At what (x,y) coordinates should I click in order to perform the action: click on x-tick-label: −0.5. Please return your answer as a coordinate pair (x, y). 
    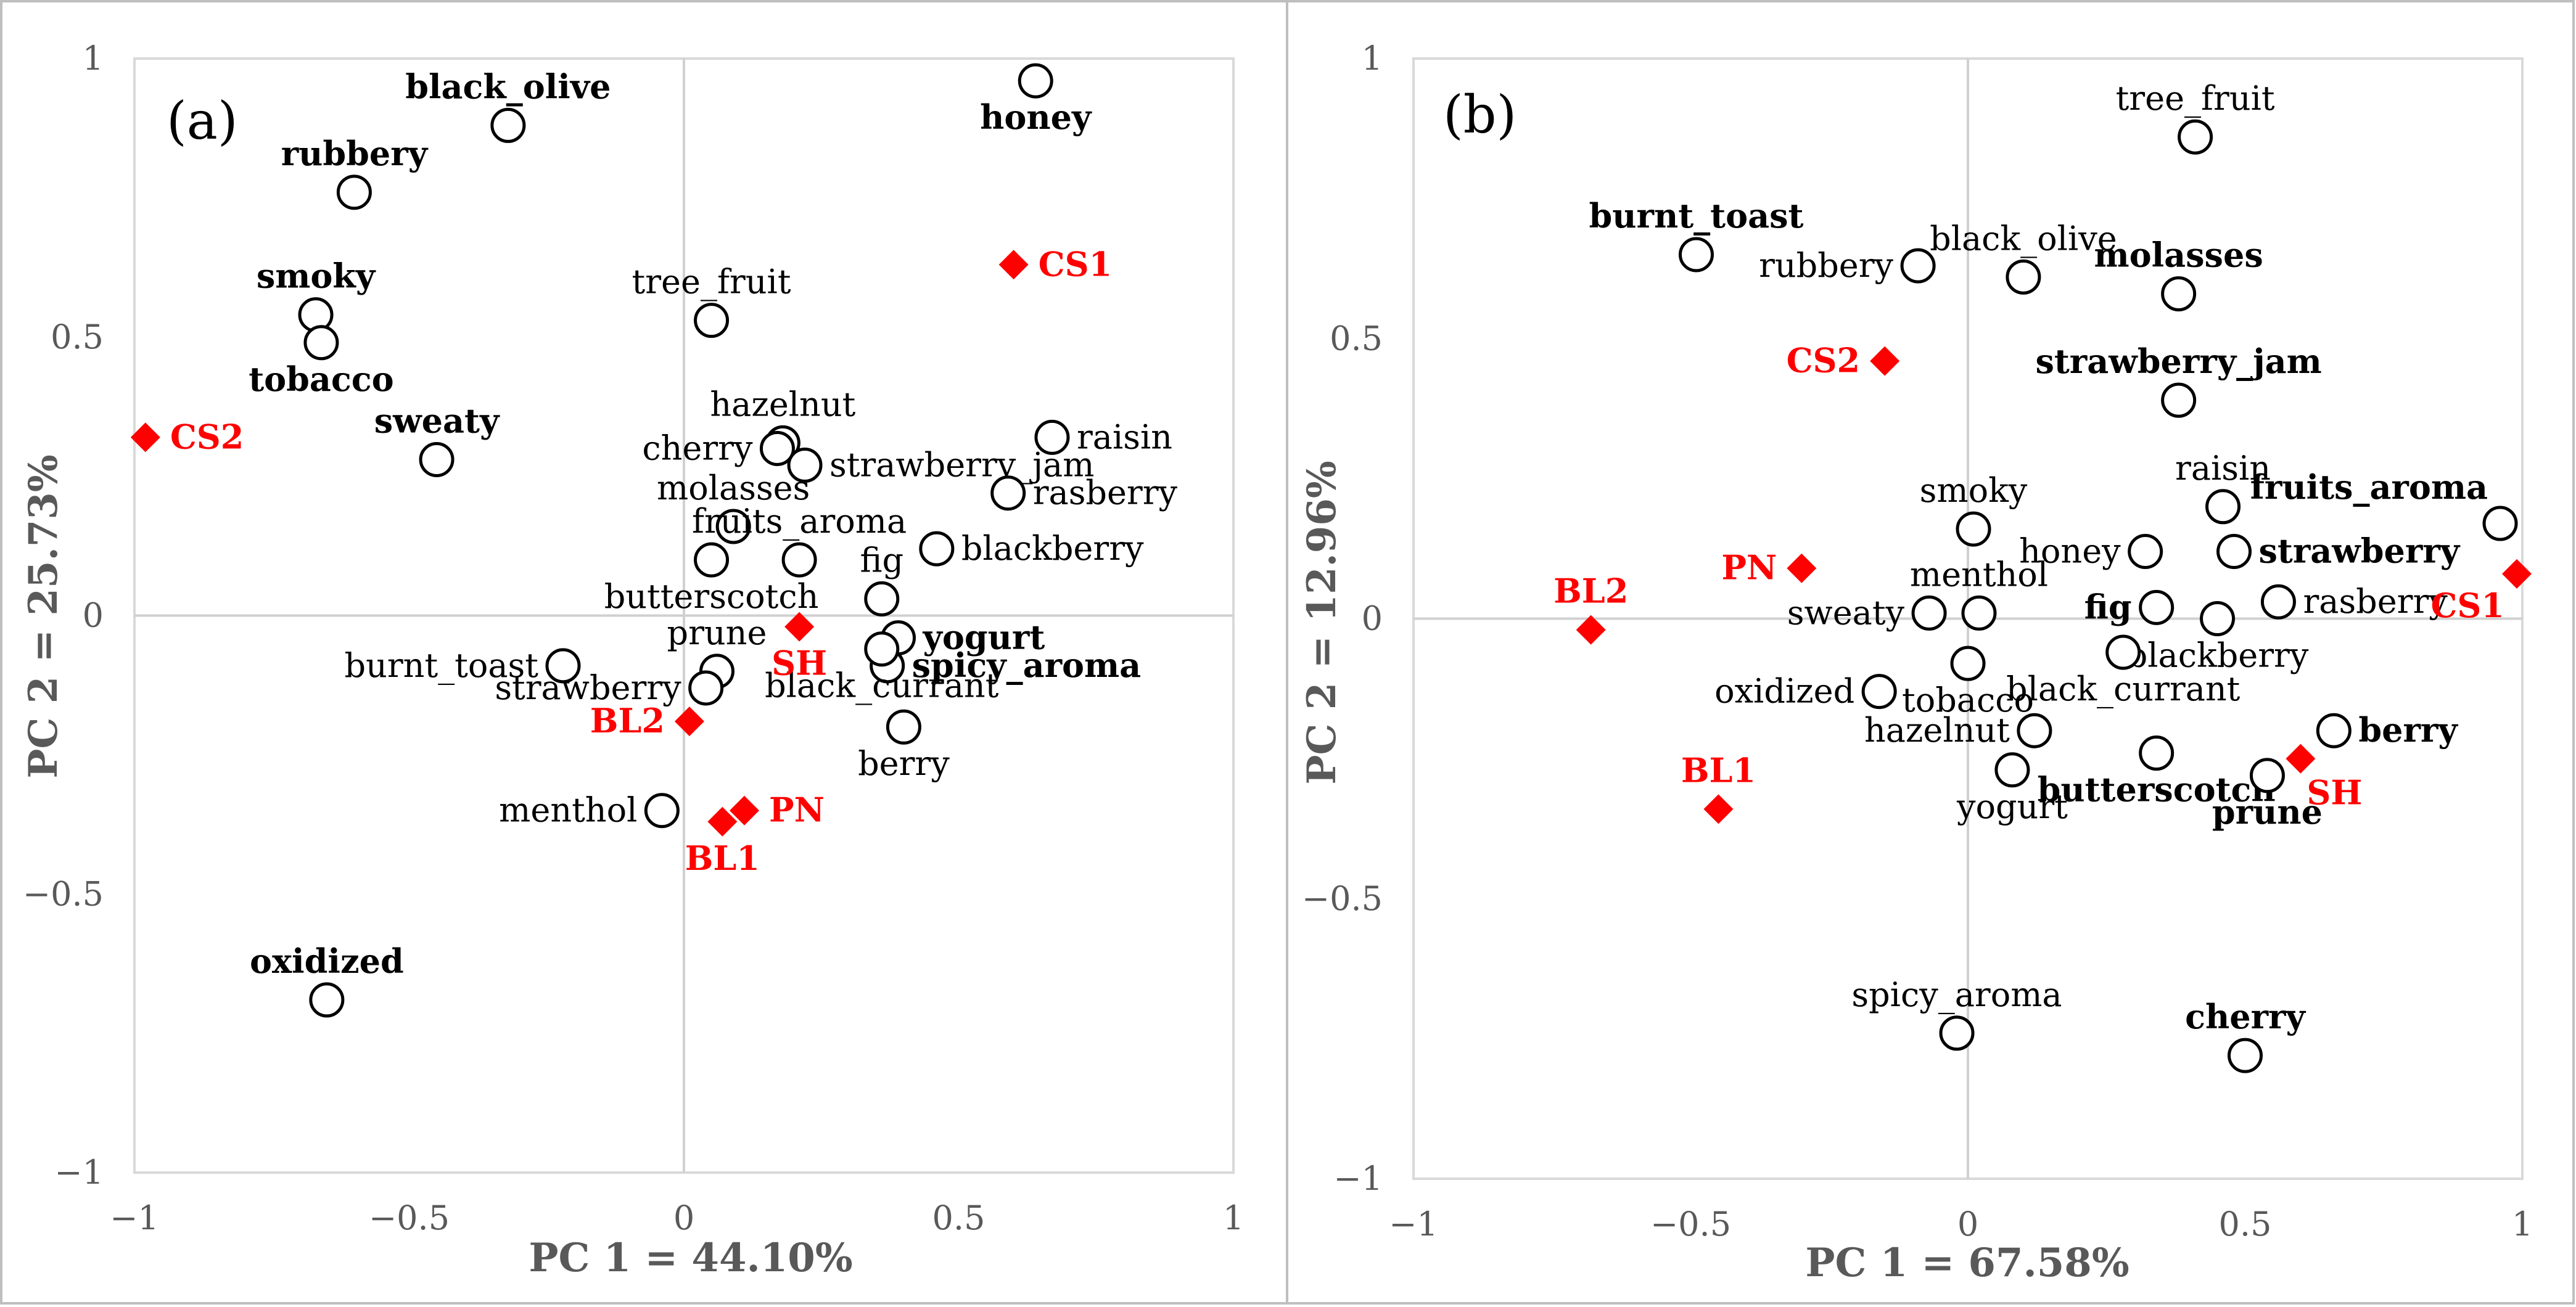
    Looking at the image, I should click on (409, 1217).